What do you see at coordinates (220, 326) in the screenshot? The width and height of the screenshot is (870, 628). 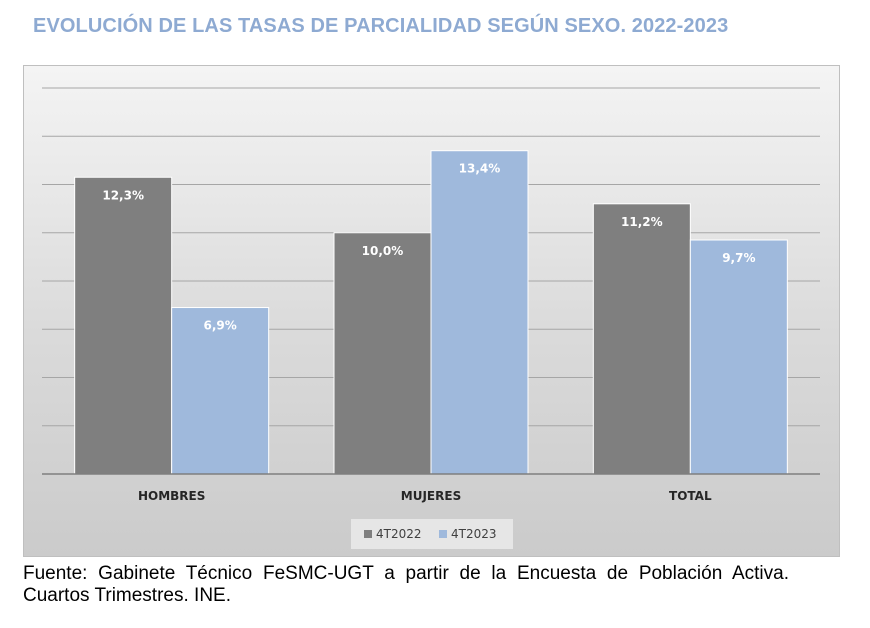 I see `data-label: 6,9%` at bounding box center [220, 326].